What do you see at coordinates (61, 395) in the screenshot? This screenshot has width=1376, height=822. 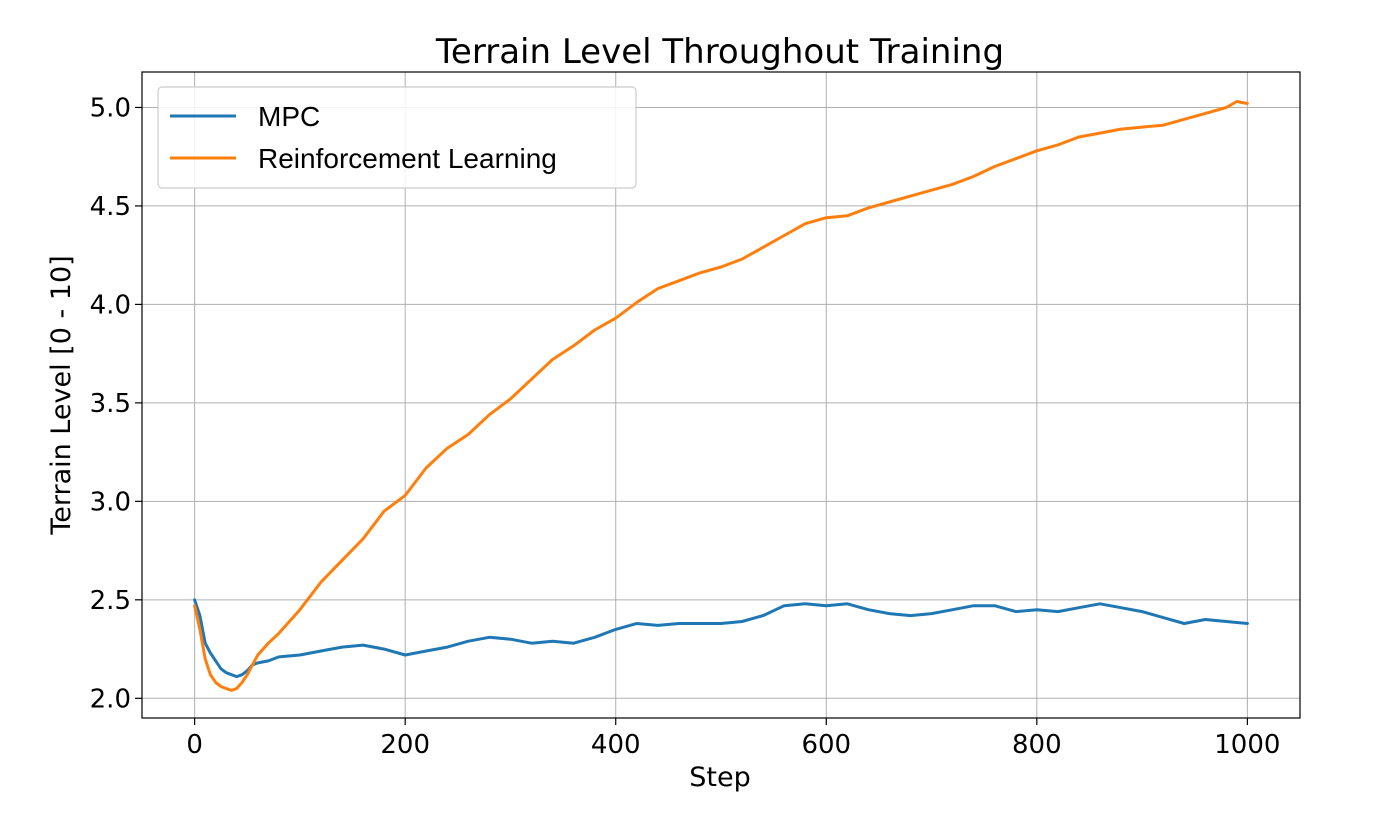 I see `y-axis-label: Terrain Level [0 - 10]` at bounding box center [61, 395].